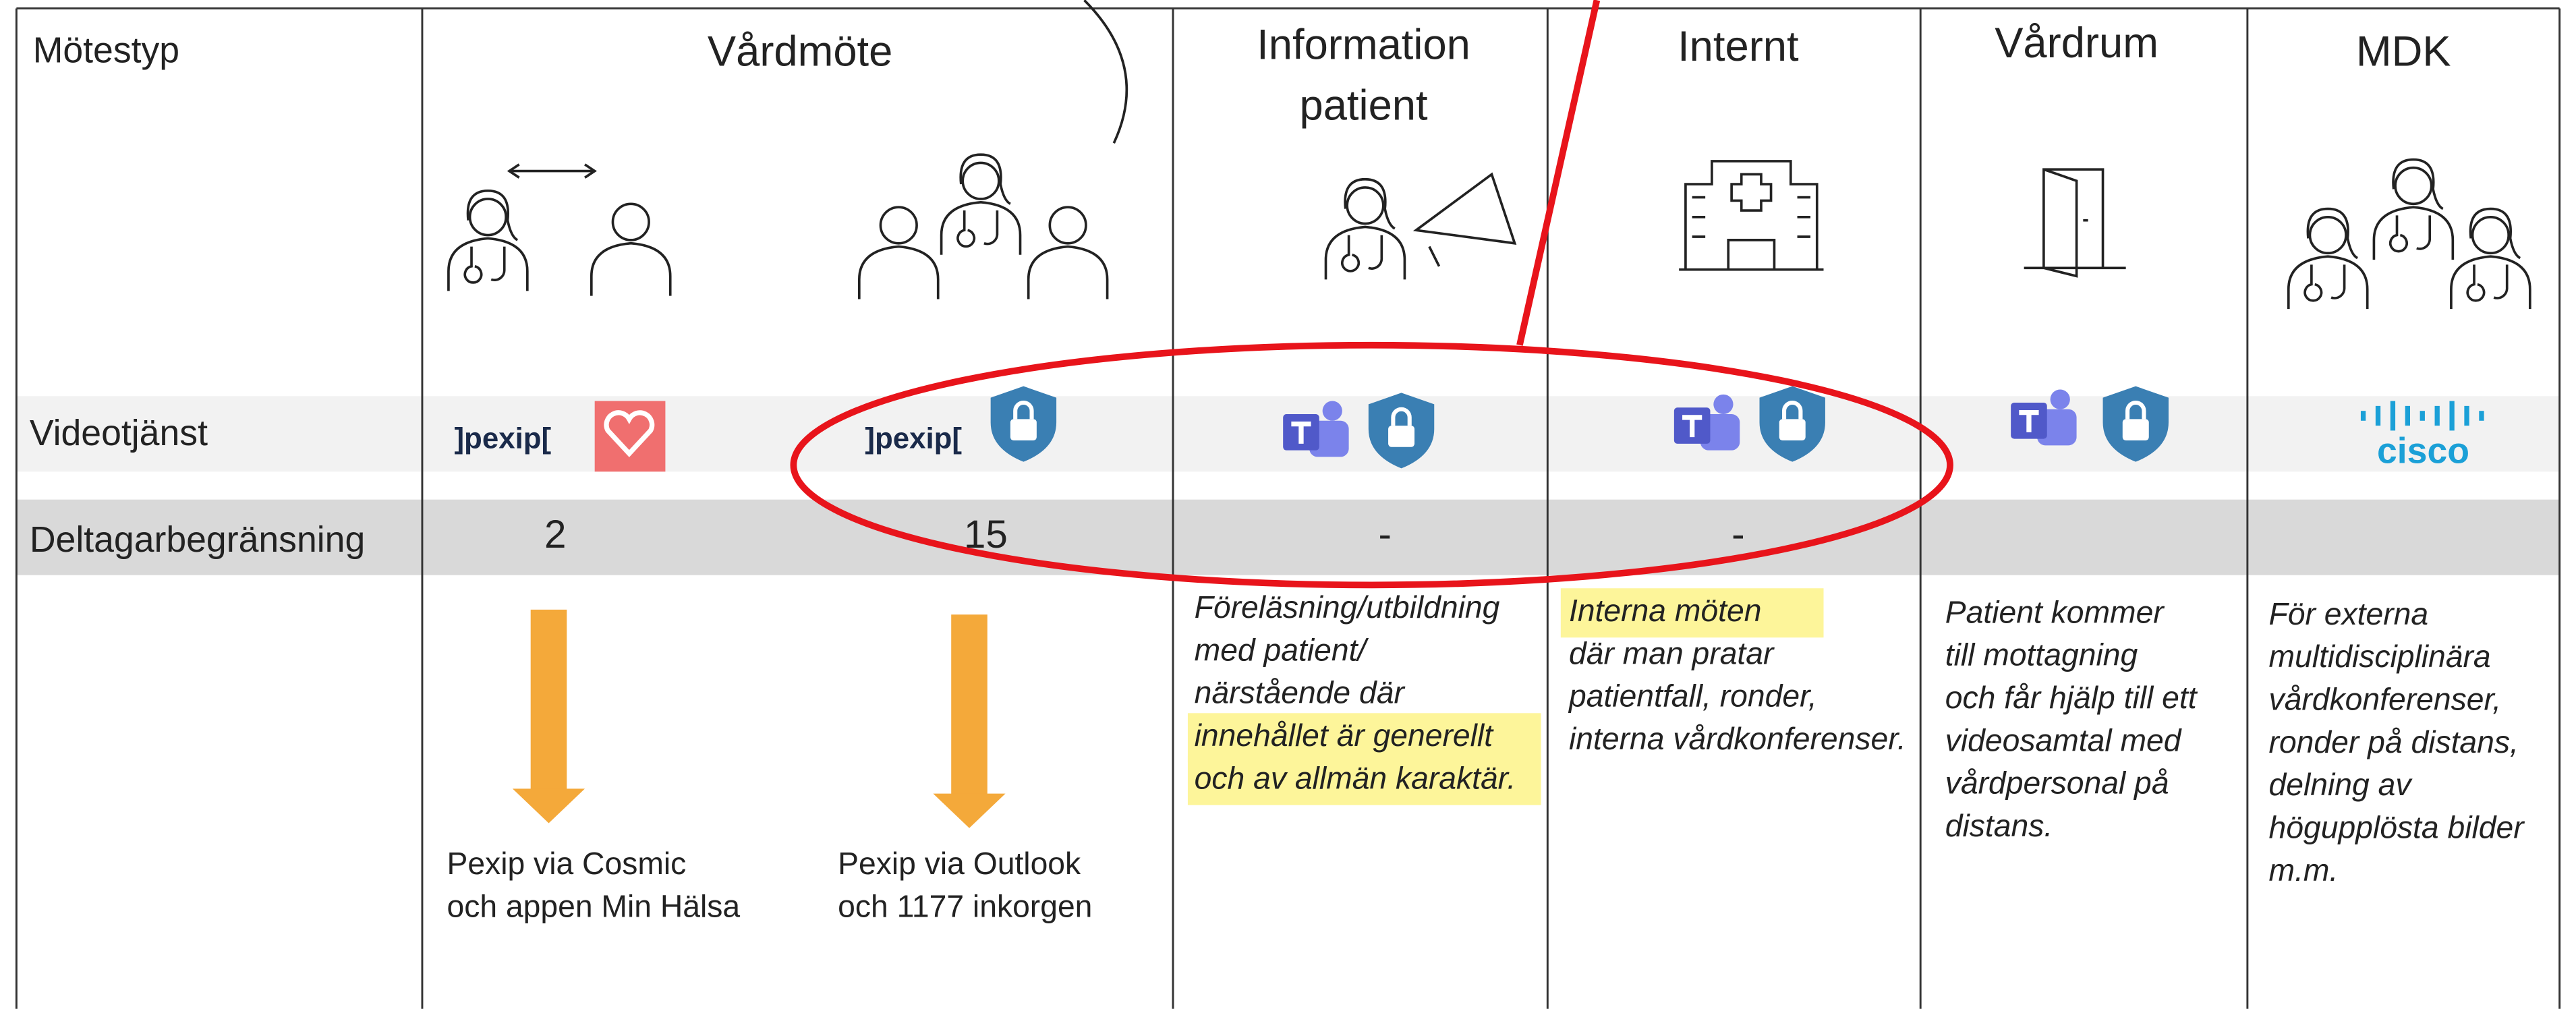 The image size is (2576, 1009). I want to click on arrows, so click(759, 718).